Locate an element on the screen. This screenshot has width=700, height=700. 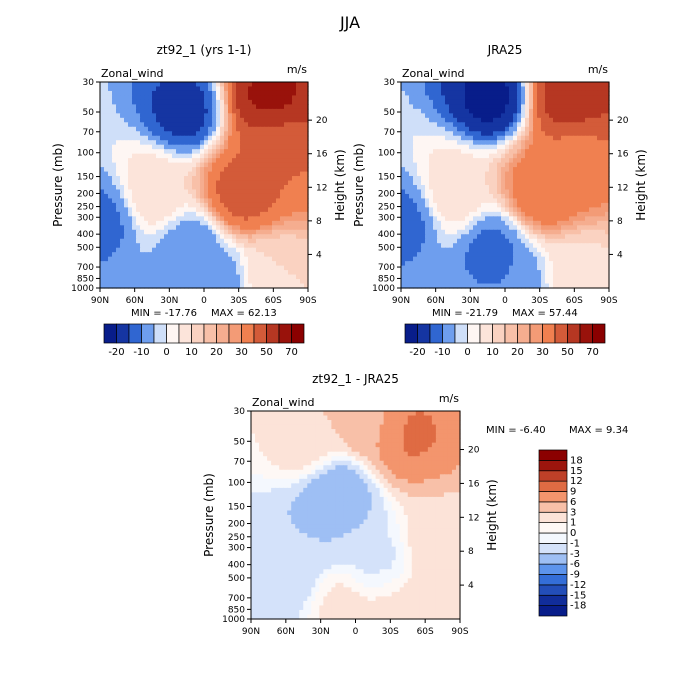
y-tick-label: 400 is located at coordinates (85, 235).